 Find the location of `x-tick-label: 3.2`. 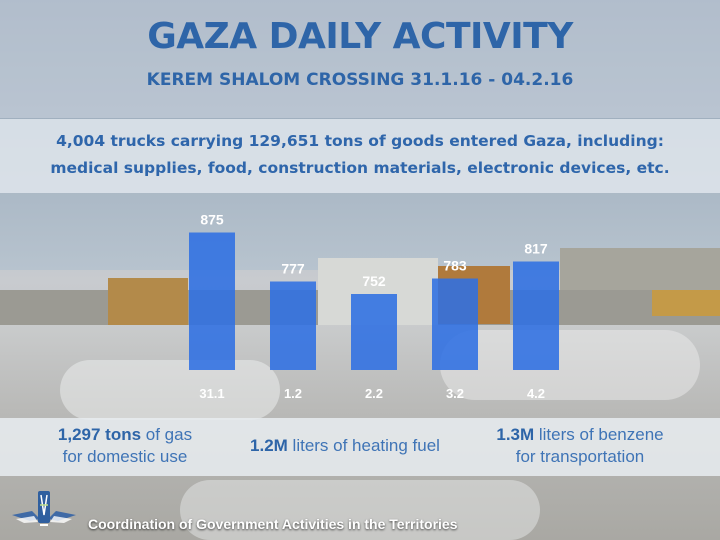

x-tick-label: 3.2 is located at coordinates (455, 393).